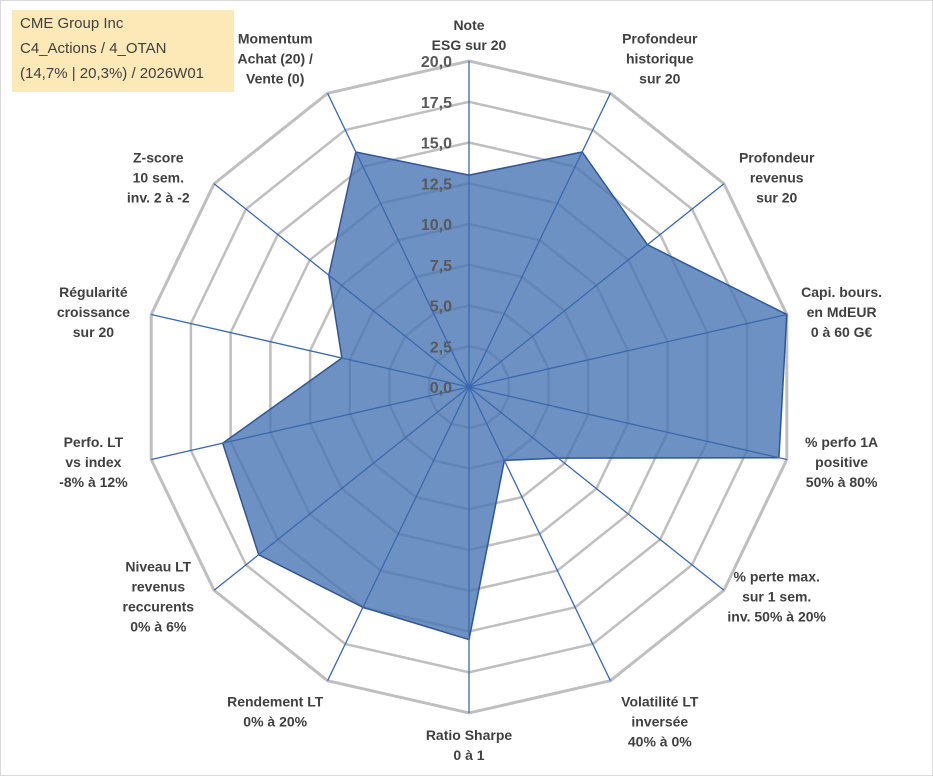 Image resolution: width=933 pixels, height=777 pixels. Describe the element at coordinates (158, 627) in the screenshot. I see `axis-label-line: 0% à 6%` at that location.